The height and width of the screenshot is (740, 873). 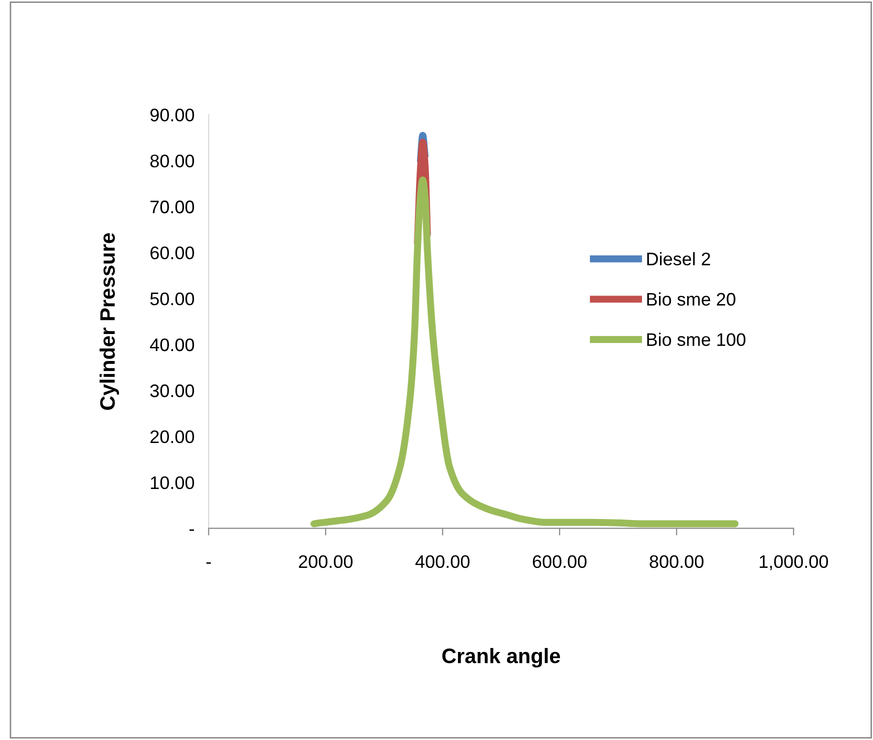 I want to click on y-tick-label: 10.00, so click(x=172, y=483).